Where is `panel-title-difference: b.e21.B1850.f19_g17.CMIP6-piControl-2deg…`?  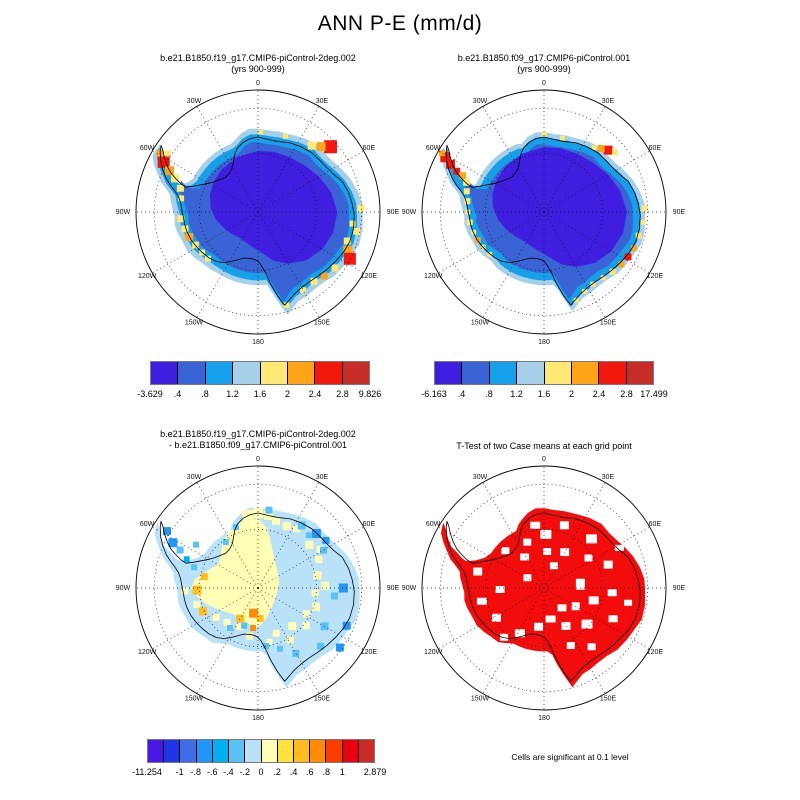
panel-title-difference: b.e21.B1850.f19_g17.CMIP6-piControl-2deg… is located at coordinates (258, 439).